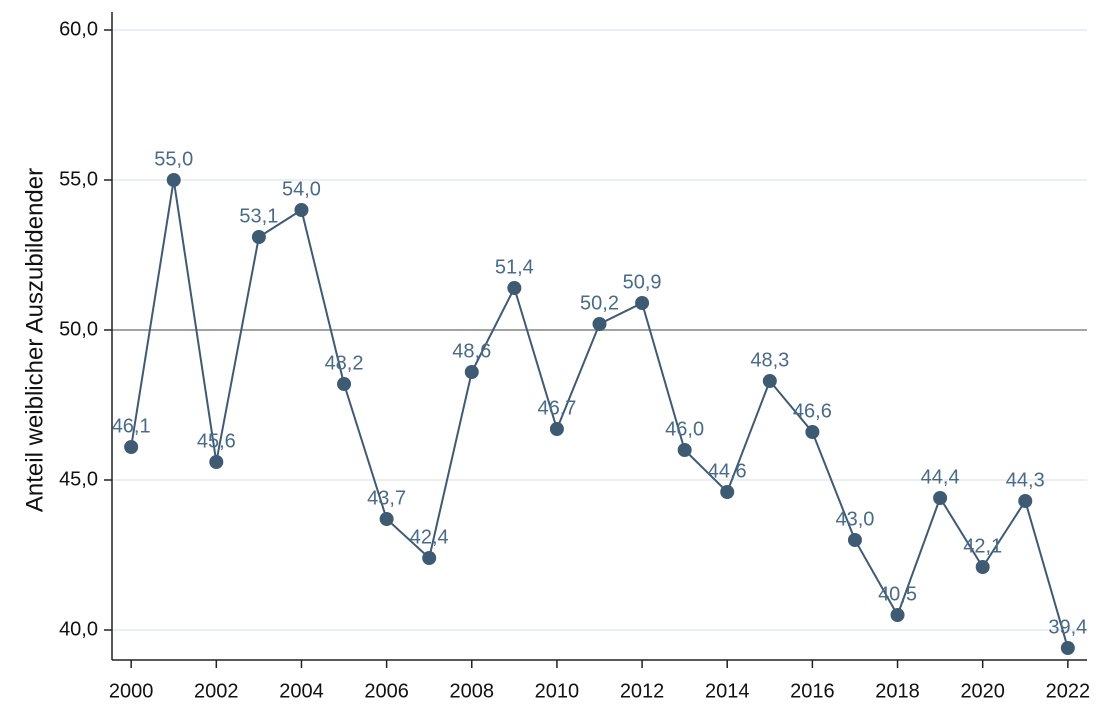  What do you see at coordinates (131, 426) in the screenshot?
I see `data-label: 46,1` at bounding box center [131, 426].